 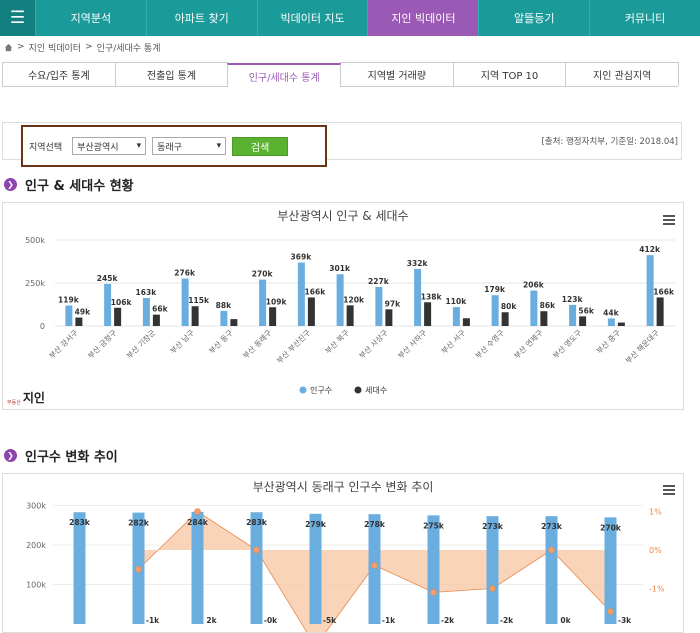 What do you see at coordinates (337, 341) in the screenshot?
I see `x-tick-label: 부산 북구` at bounding box center [337, 341].